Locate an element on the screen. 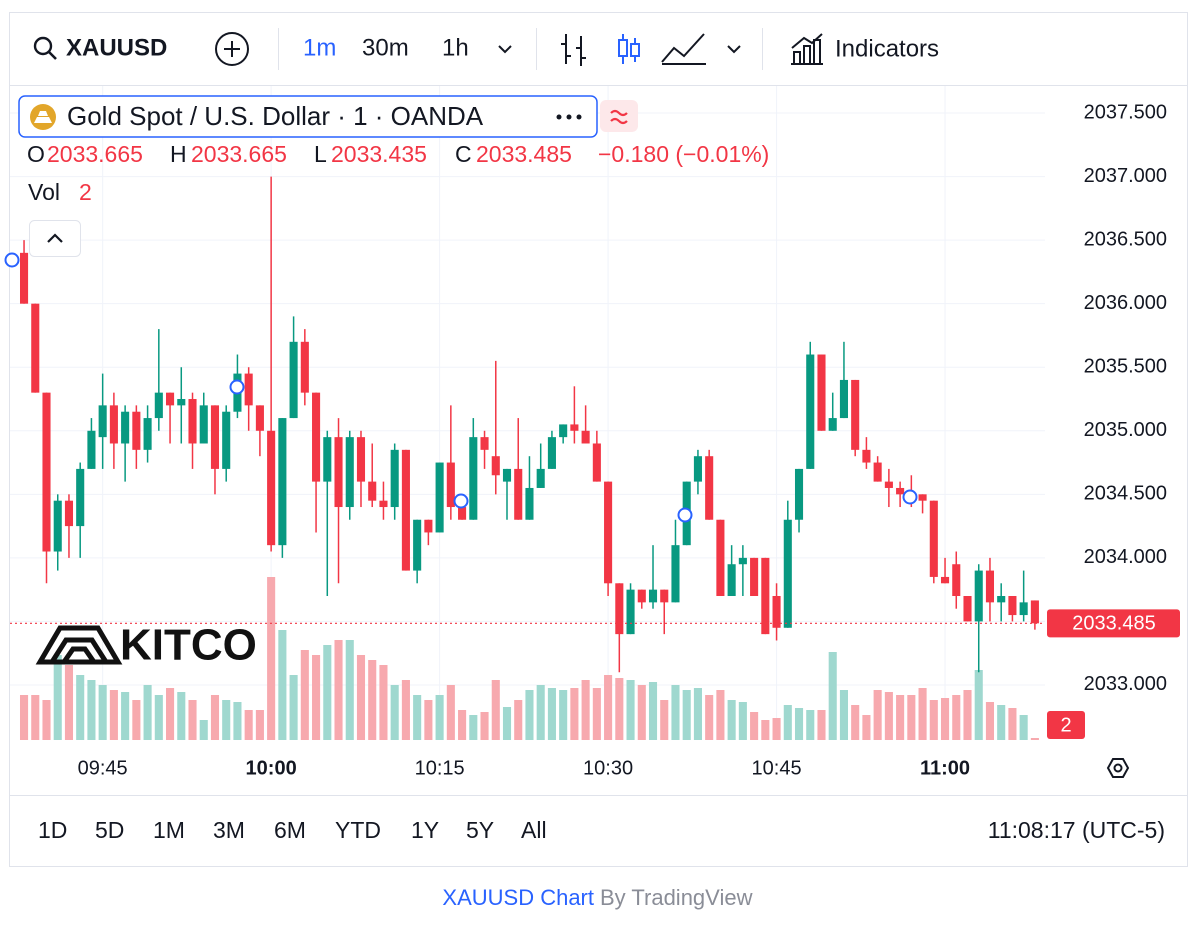 The image size is (1200, 932). search-icon is located at coordinates (43, 46).